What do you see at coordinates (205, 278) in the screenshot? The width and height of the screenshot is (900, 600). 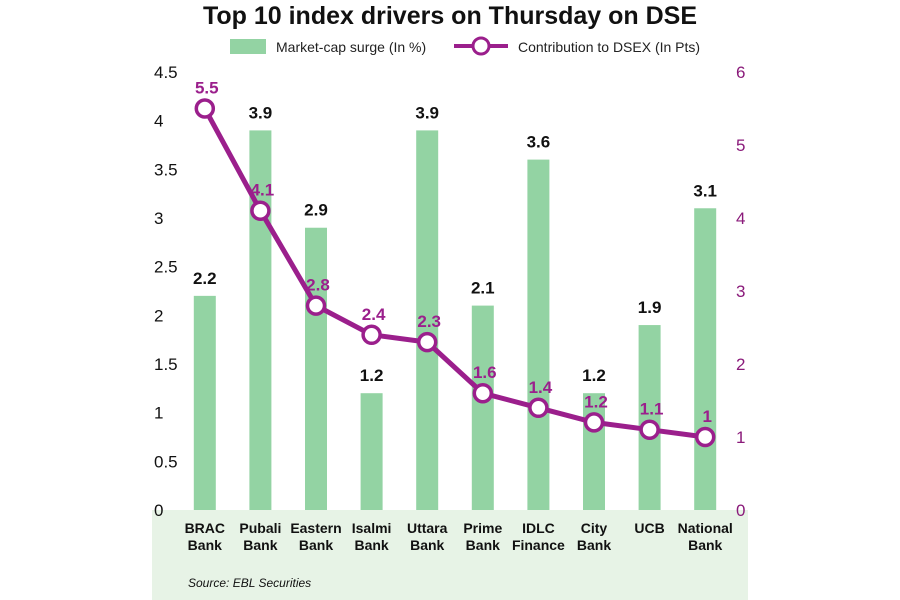 I see `bar-value-label: 2.2` at bounding box center [205, 278].